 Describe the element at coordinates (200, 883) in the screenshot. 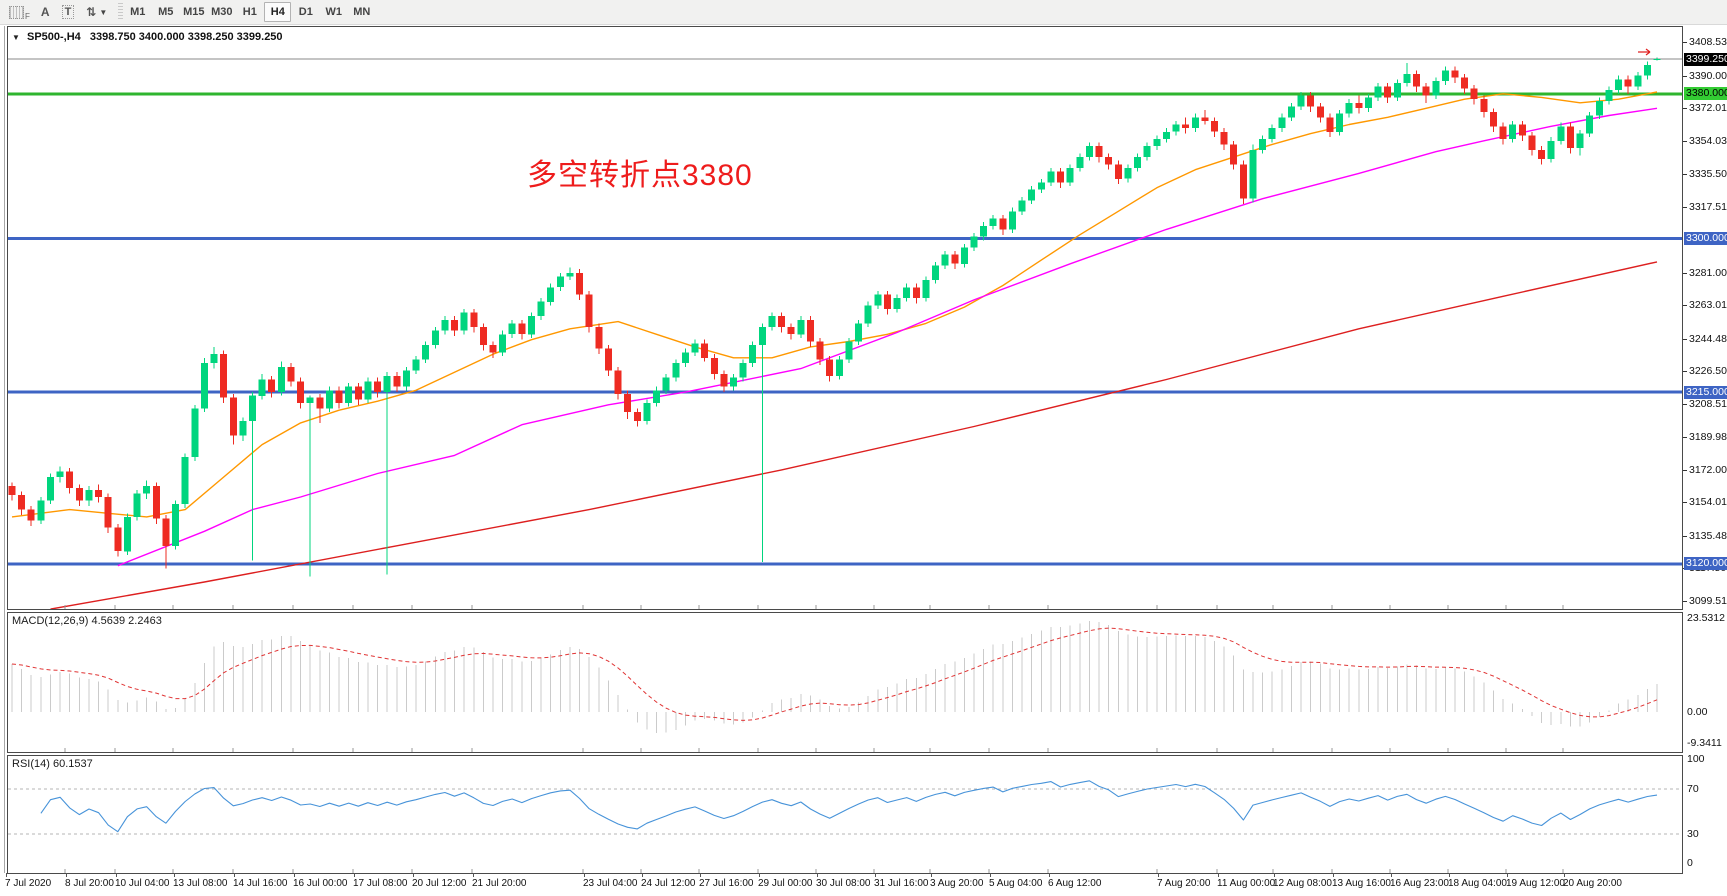

I see `date-axis-label: 13 Jul 08:00` at that location.